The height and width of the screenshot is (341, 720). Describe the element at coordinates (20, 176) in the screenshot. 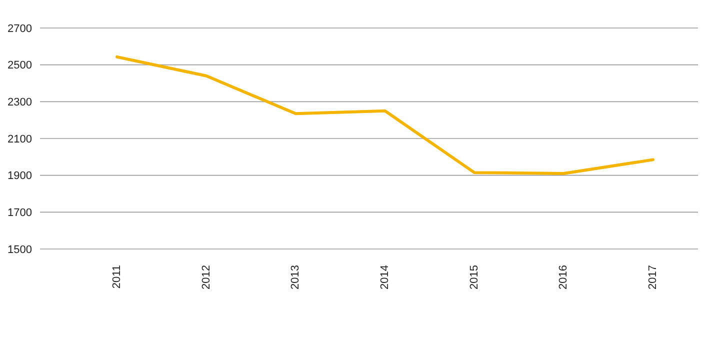

I see `y-tick-label: 1900` at that location.